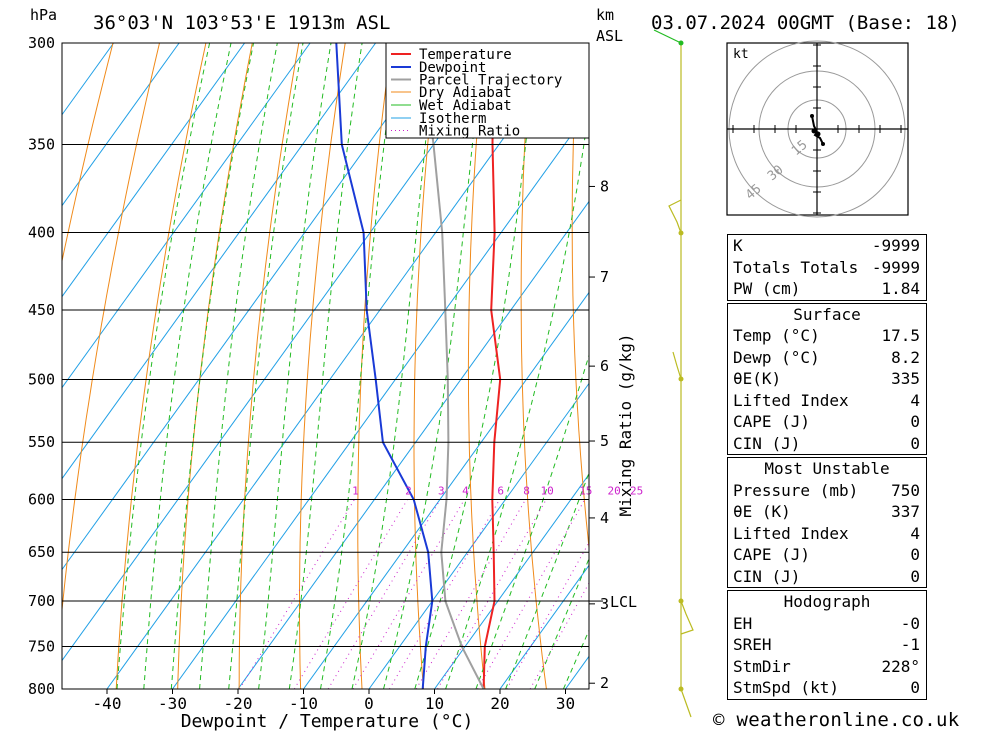  What do you see at coordinates (827, 246) in the screenshot?
I see `indices-row-k: K -9999` at bounding box center [827, 246].